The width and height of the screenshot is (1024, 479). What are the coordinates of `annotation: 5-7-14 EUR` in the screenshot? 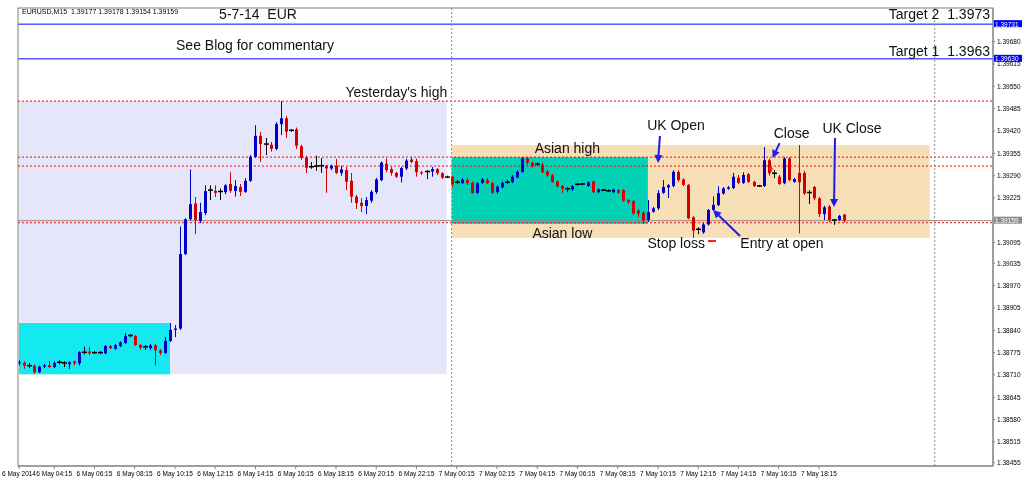 It's located at (258, 14).